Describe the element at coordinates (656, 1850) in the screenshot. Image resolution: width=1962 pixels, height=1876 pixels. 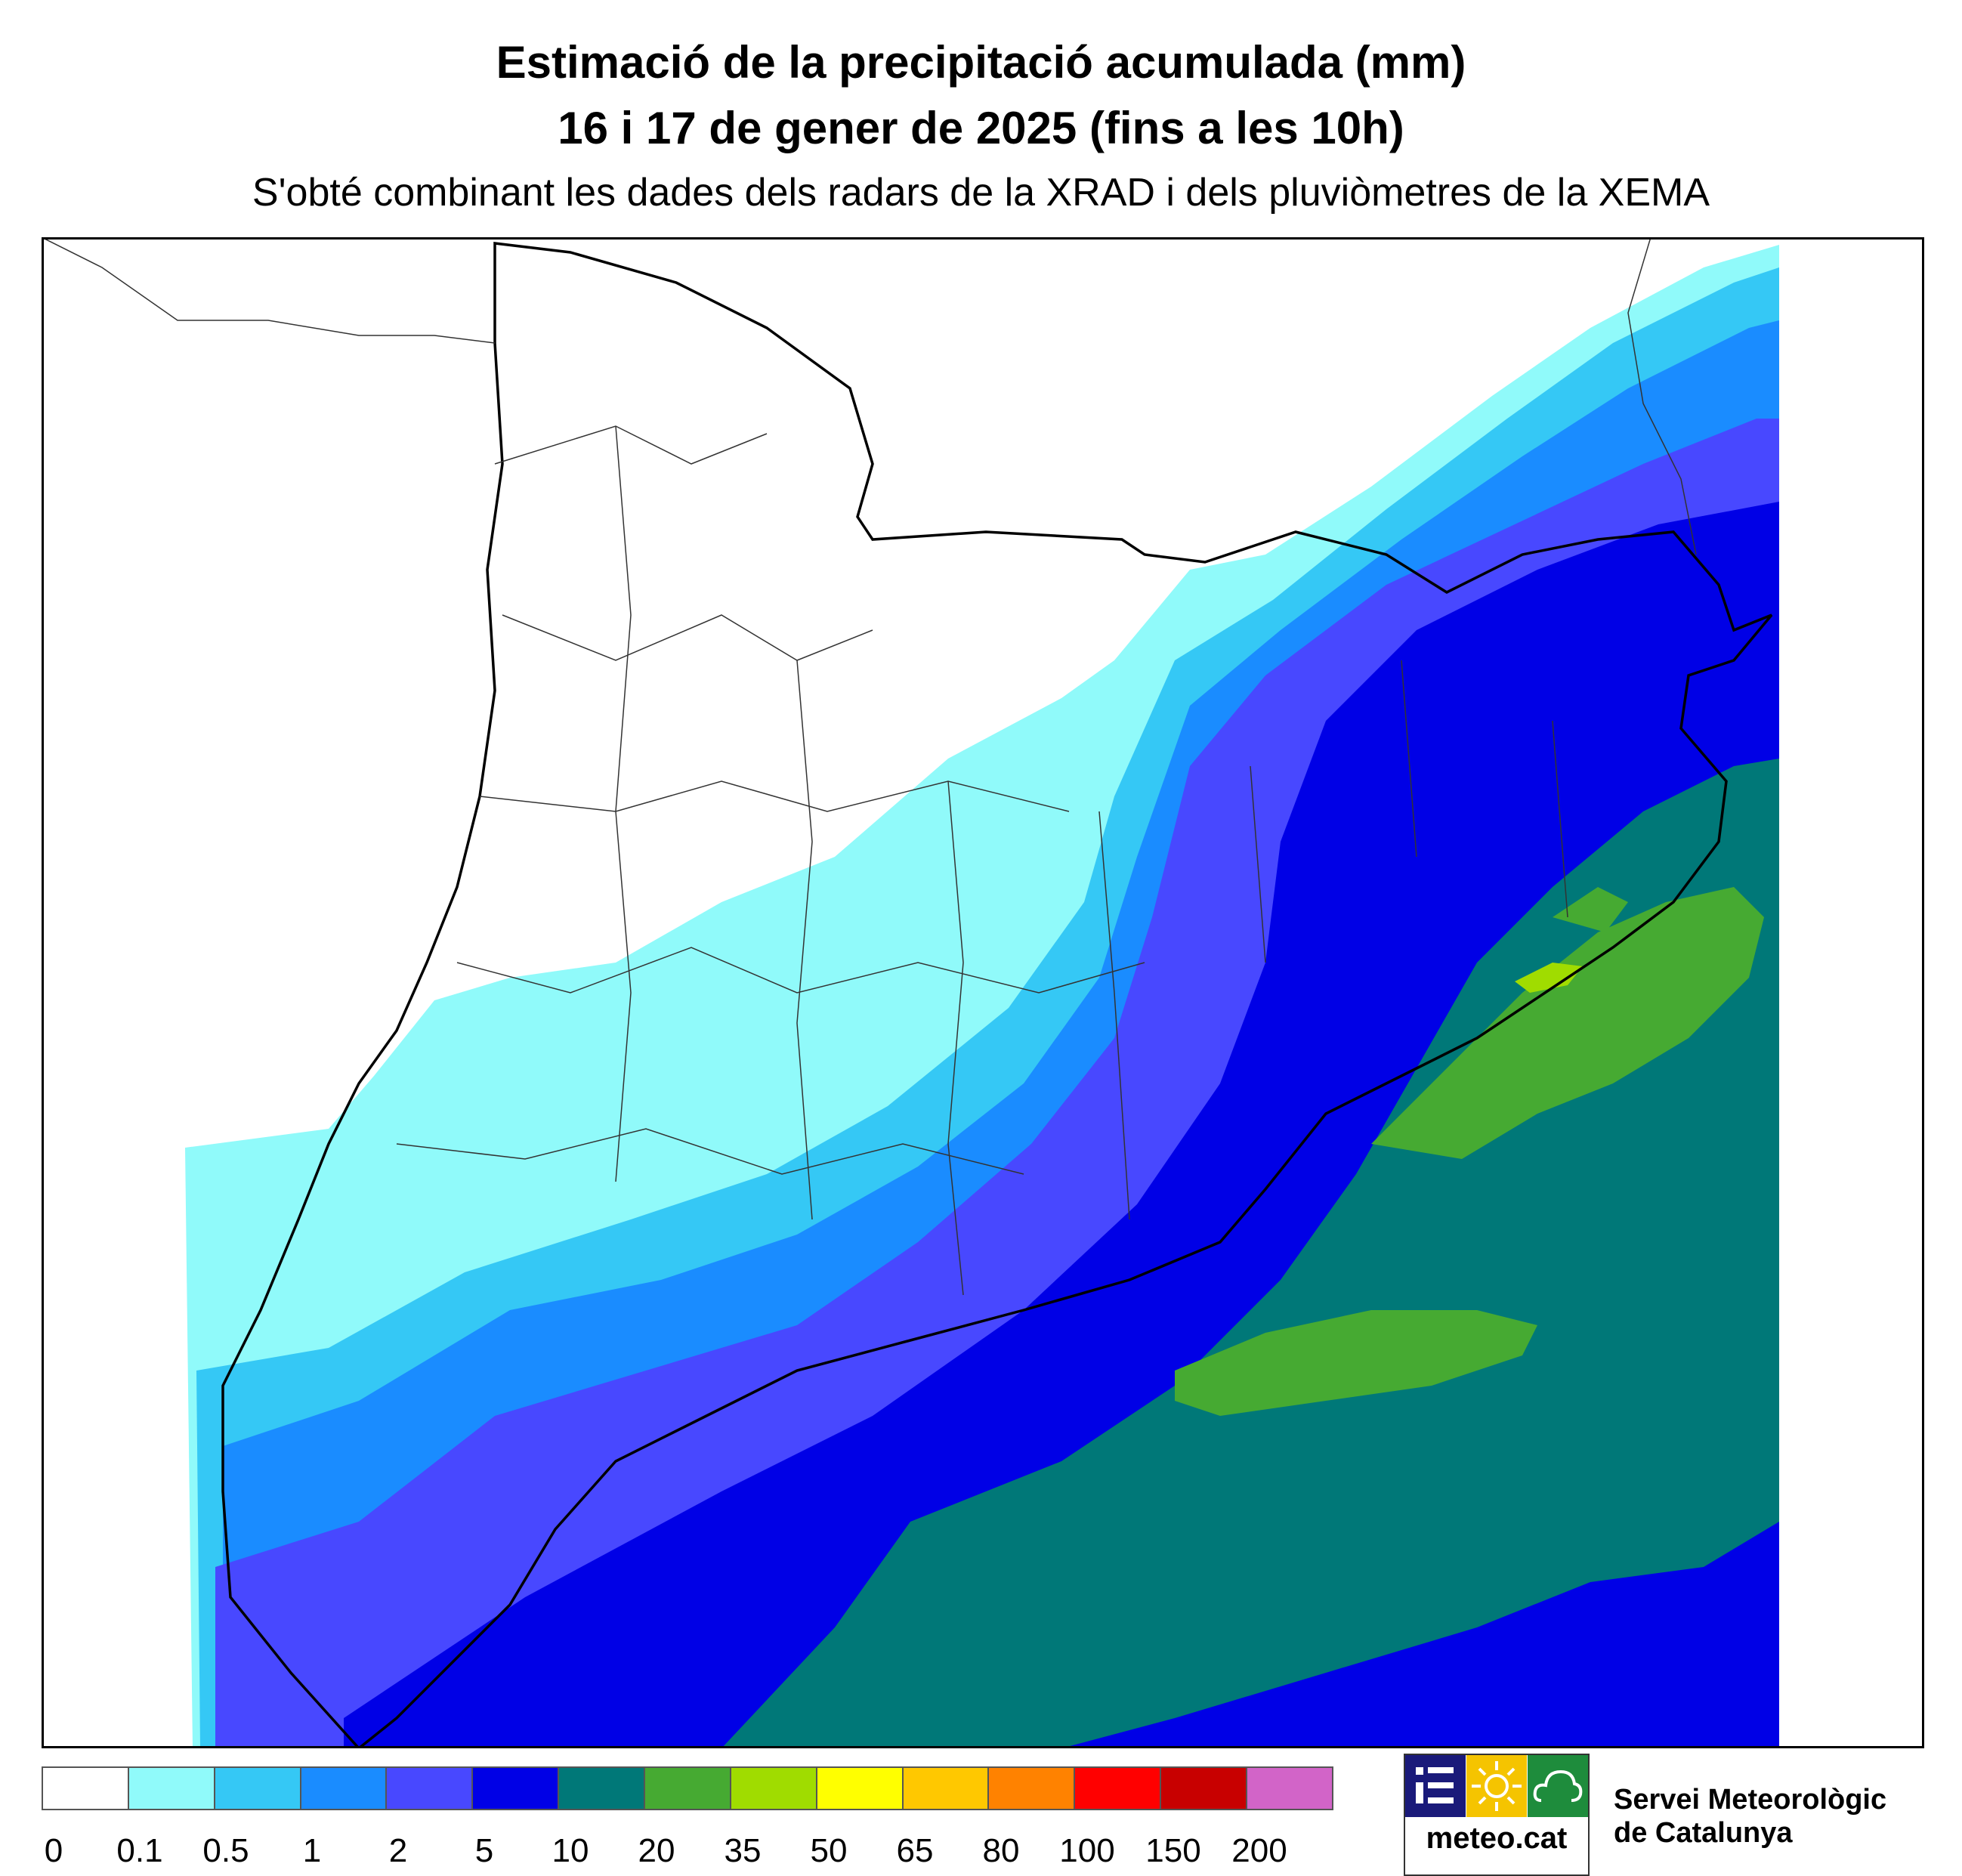
I see `legend-tick-label: 20` at that location.